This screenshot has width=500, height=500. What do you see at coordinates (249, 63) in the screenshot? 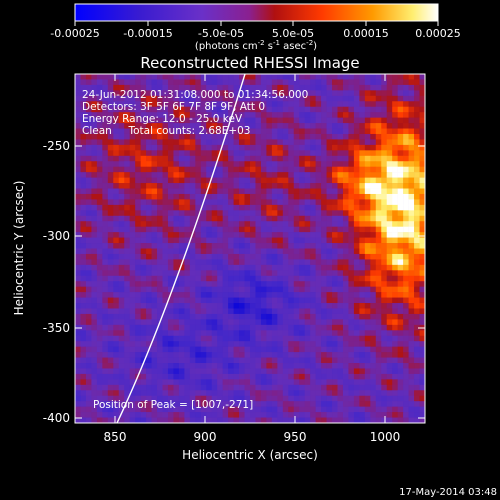
I see `plot-title: Reconstructed RHESSI Image` at bounding box center [249, 63].